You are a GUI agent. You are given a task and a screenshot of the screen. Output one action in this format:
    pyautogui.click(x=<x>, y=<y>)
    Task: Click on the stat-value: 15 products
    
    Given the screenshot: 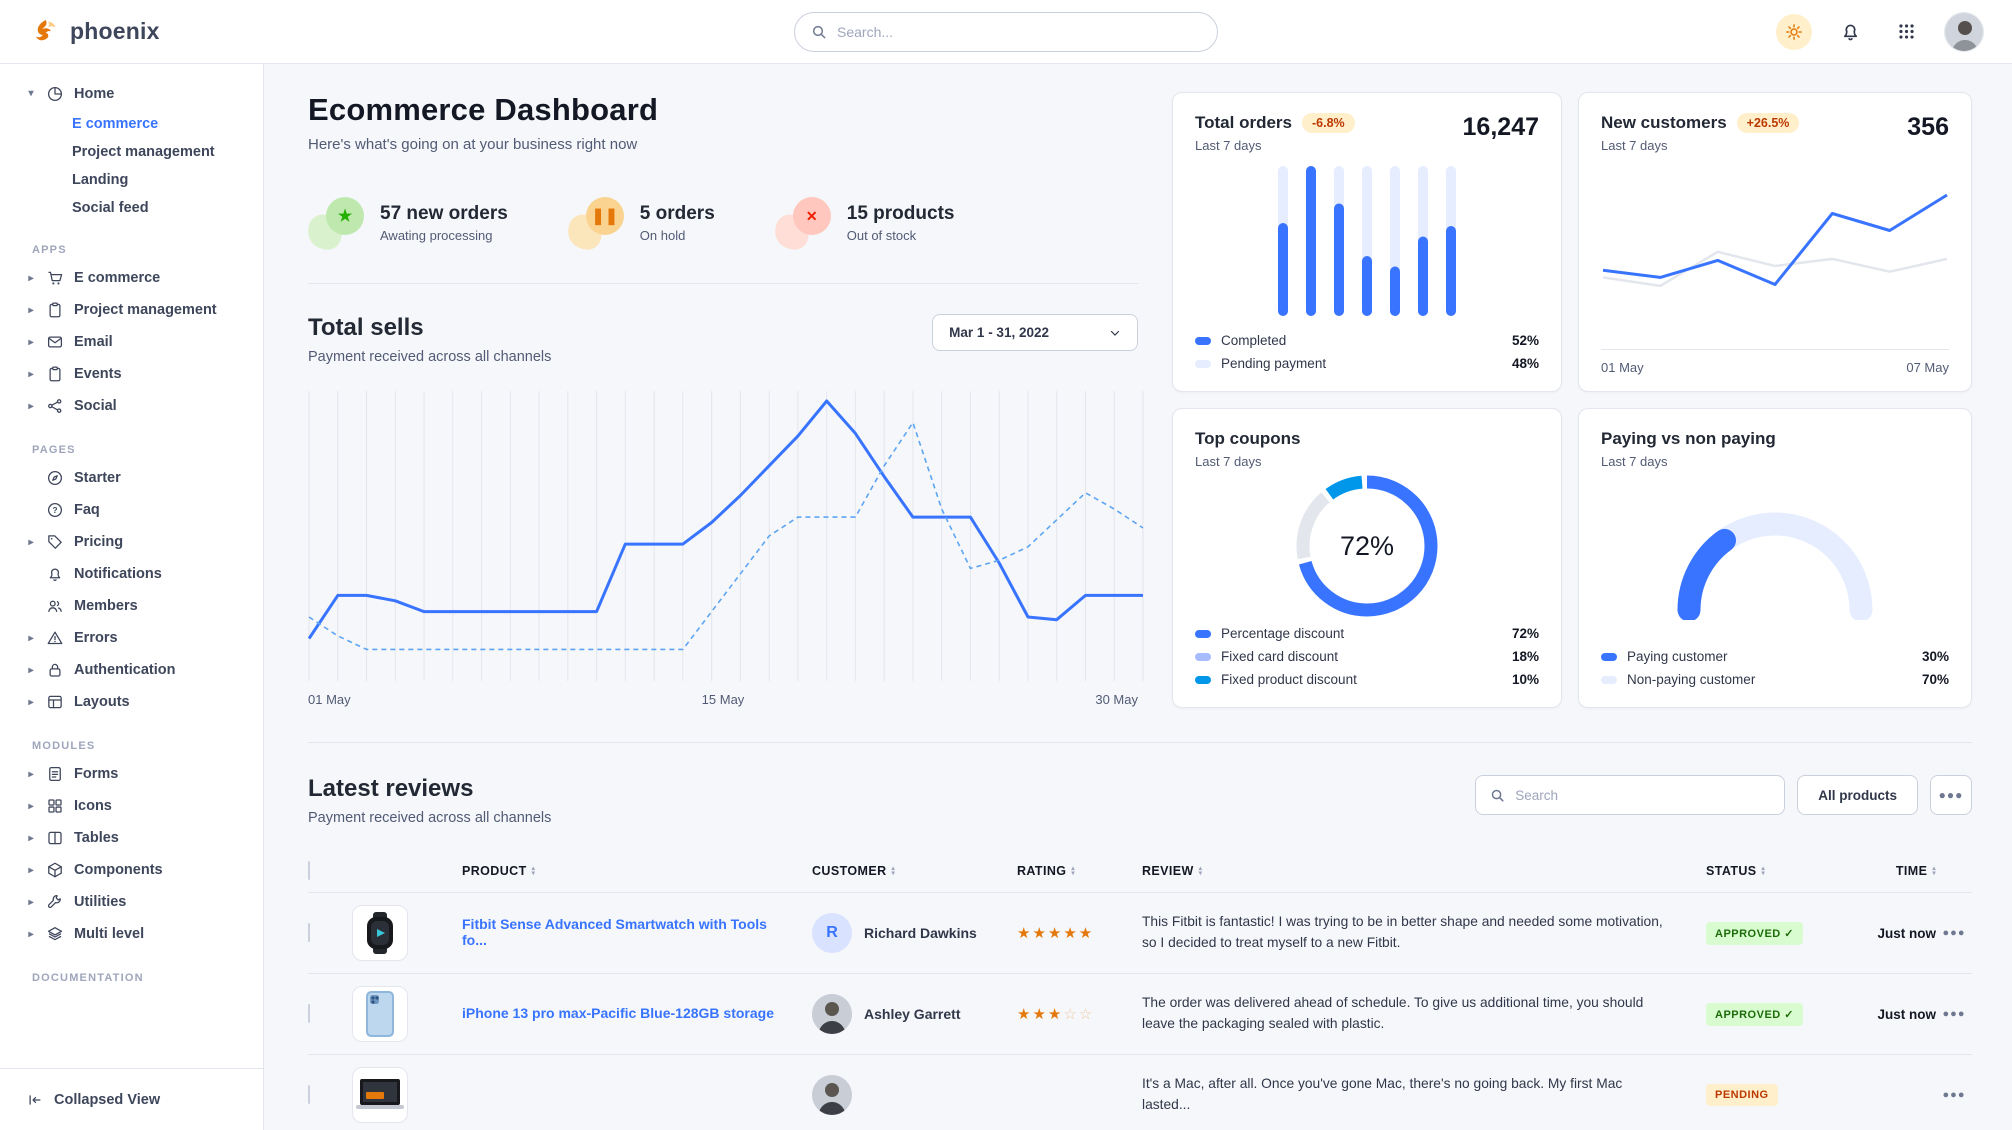 What is the action you would take?
    pyautogui.click(x=900, y=213)
    